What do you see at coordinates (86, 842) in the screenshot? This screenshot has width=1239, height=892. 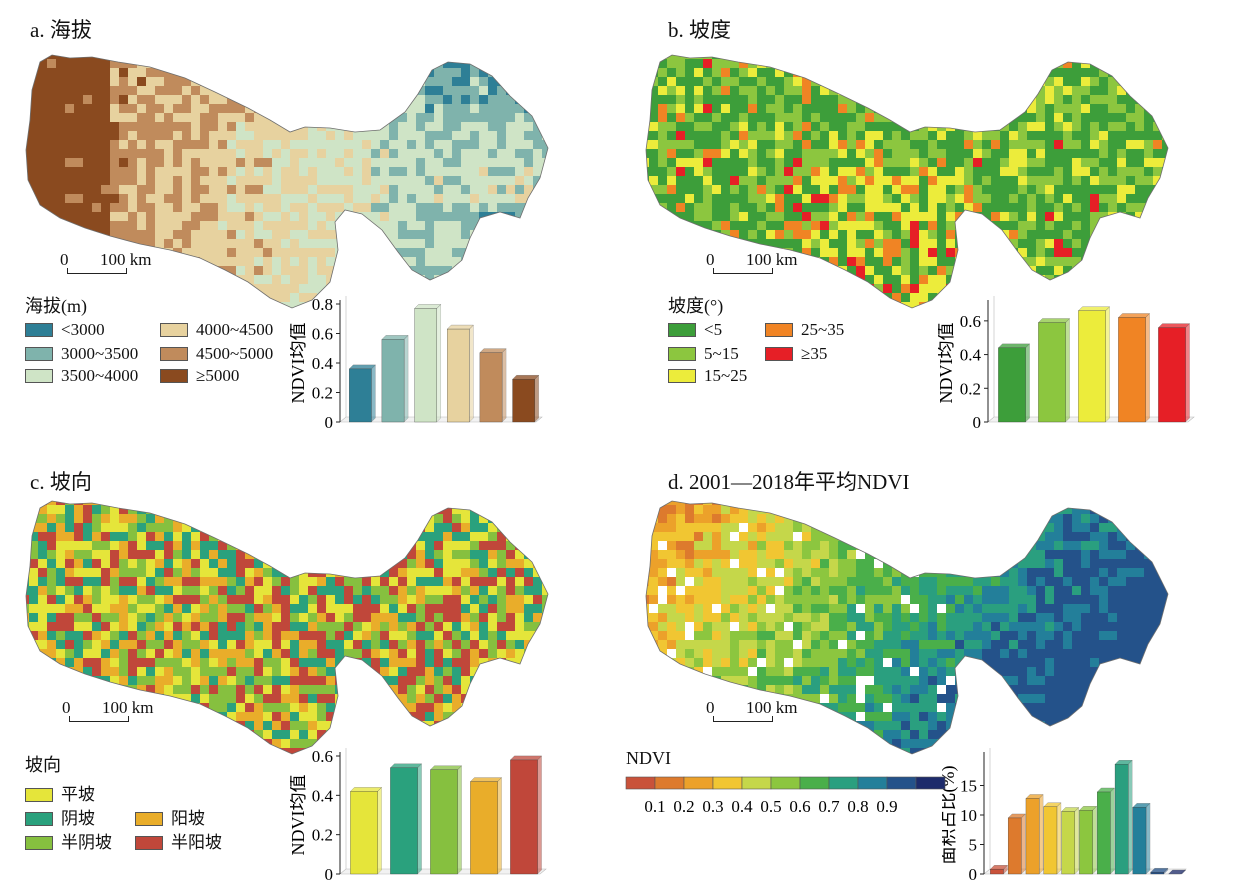 I see `legend-label: 半阴坡` at bounding box center [86, 842].